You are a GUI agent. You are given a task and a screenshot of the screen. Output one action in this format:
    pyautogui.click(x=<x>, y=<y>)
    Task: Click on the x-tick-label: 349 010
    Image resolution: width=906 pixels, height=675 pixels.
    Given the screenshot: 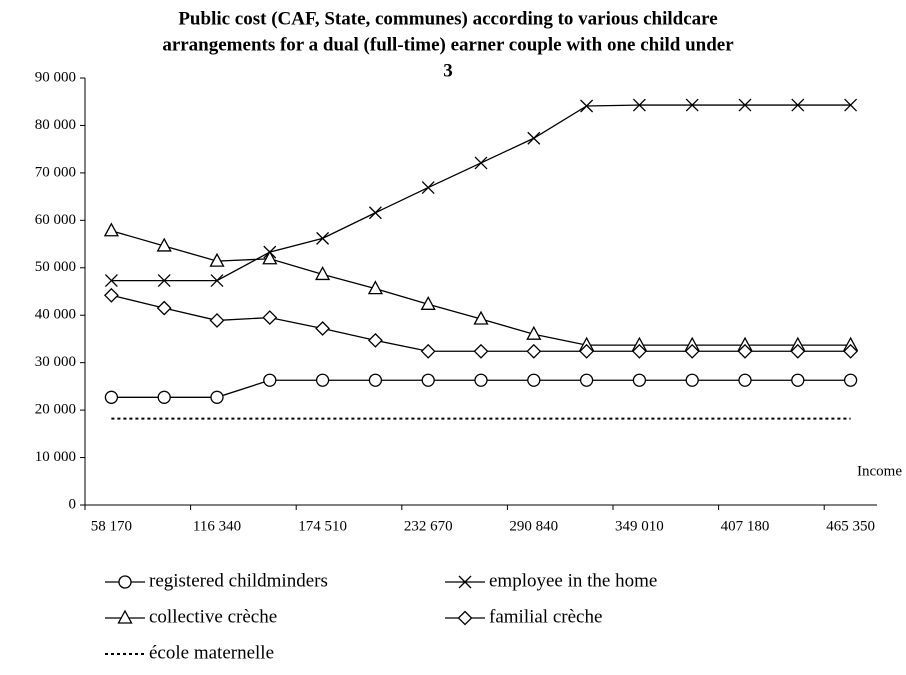 What is the action you would take?
    pyautogui.click(x=639, y=526)
    